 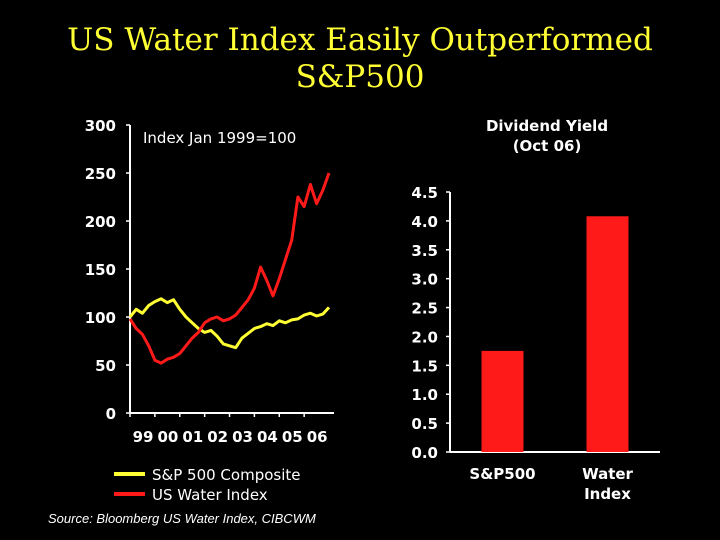 What do you see at coordinates (607, 474) in the screenshot?
I see `bar-chart-category-label: Water` at bounding box center [607, 474].